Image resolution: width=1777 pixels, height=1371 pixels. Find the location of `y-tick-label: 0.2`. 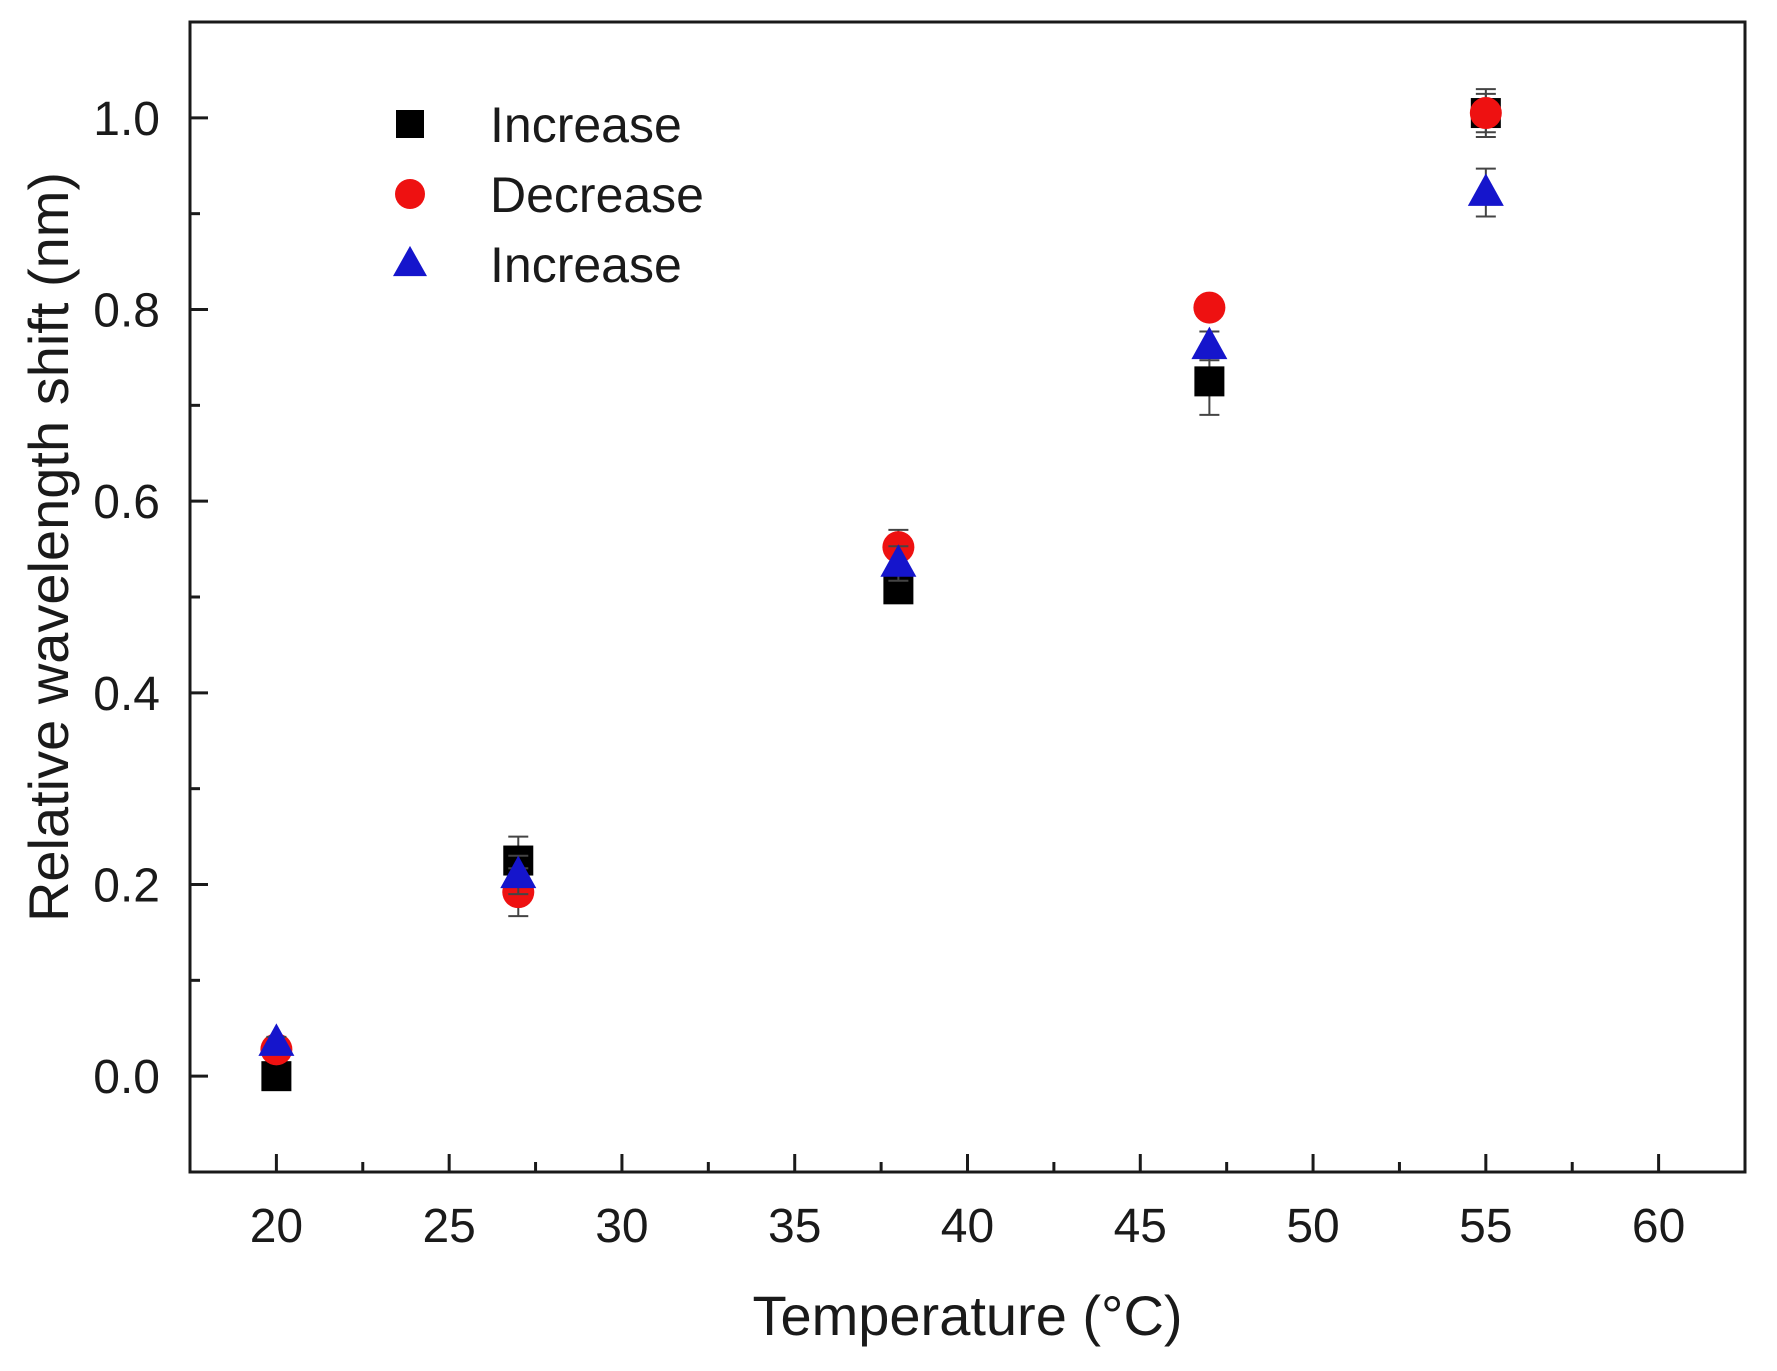

y-tick-label: 0.2 is located at coordinates (126, 886).